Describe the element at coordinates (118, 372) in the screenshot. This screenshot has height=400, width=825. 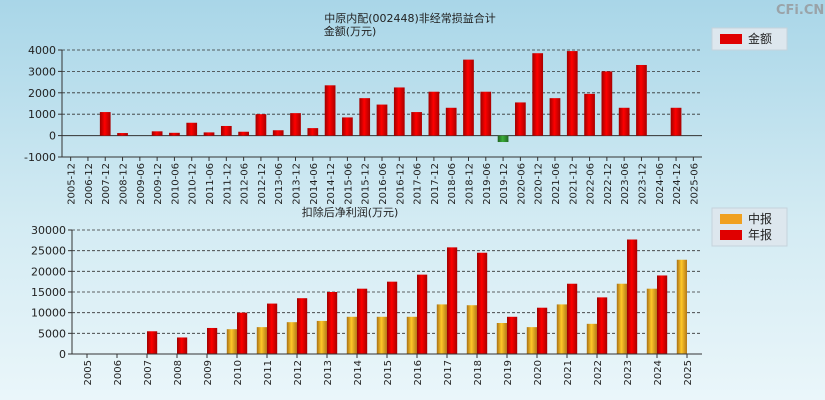
I see `x-tick-label: 2006` at that location.